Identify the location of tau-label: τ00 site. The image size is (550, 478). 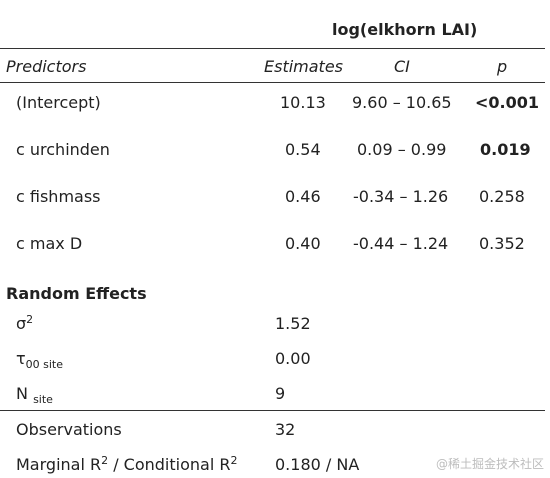
(40, 360).